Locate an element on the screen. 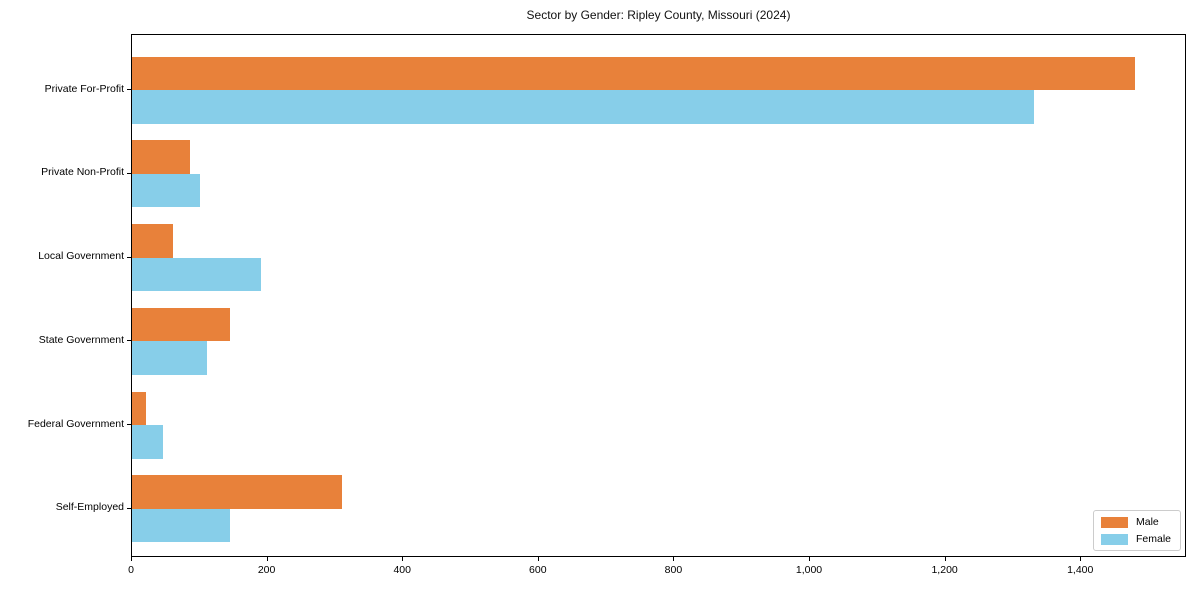 Image resolution: width=1200 pixels, height=600 pixels. legend-entry-male: Male is located at coordinates (1135, 522).